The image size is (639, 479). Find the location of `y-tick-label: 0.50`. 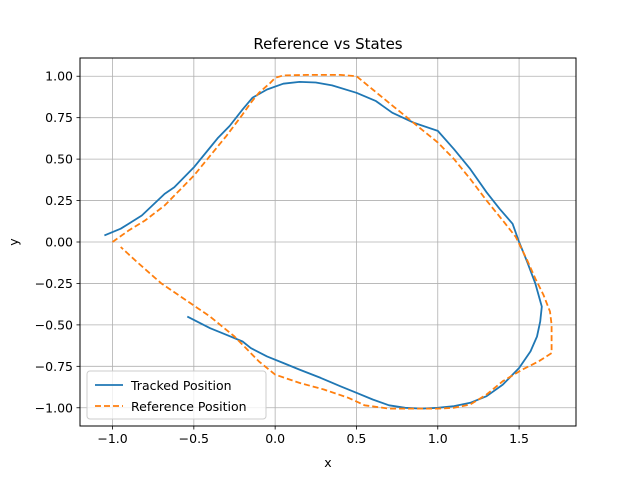

y-tick-label: 0.50 is located at coordinates (59, 159).